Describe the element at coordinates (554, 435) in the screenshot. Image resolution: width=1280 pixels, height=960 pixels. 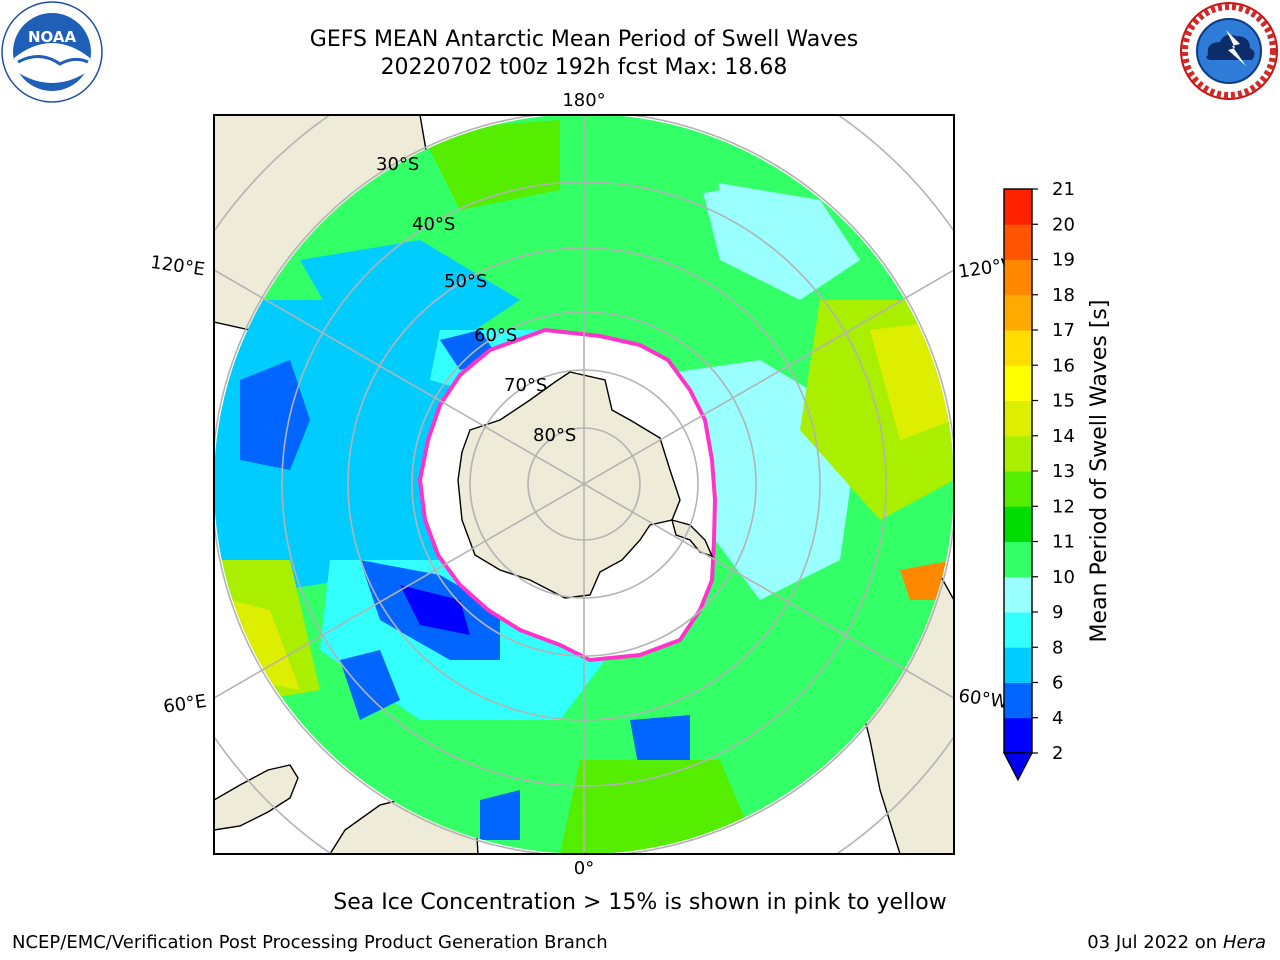
I see `lat-label-80s: 80°S` at that location.